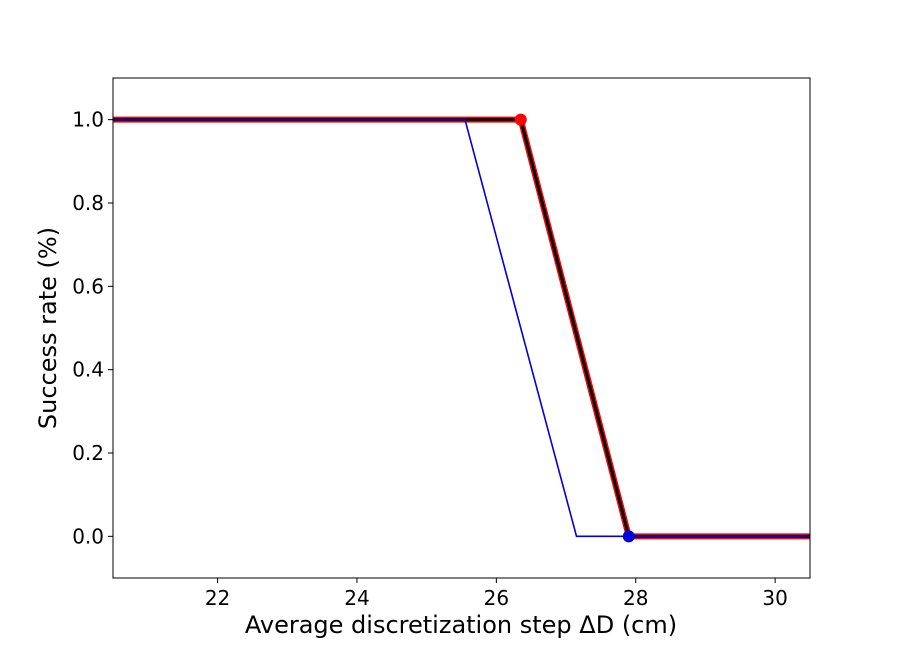  What do you see at coordinates (574, 328) in the screenshot?
I see `marker-layer` at bounding box center [574, 328].